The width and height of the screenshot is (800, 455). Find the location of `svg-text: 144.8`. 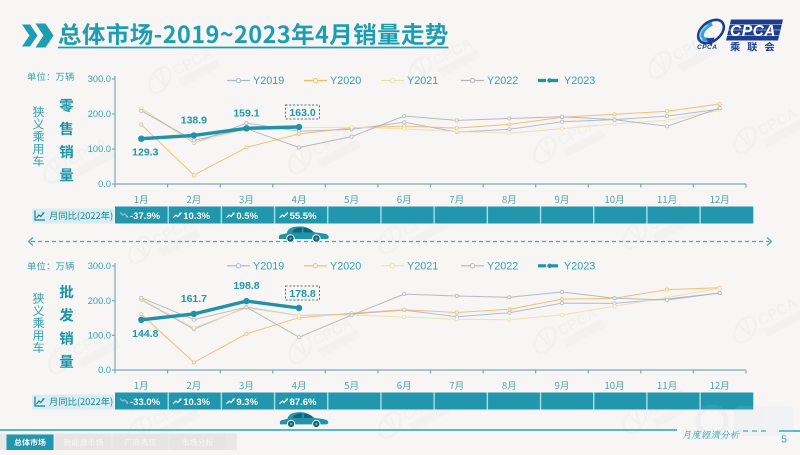

svg-text: 144.8 is located at coordinates (145, 334).